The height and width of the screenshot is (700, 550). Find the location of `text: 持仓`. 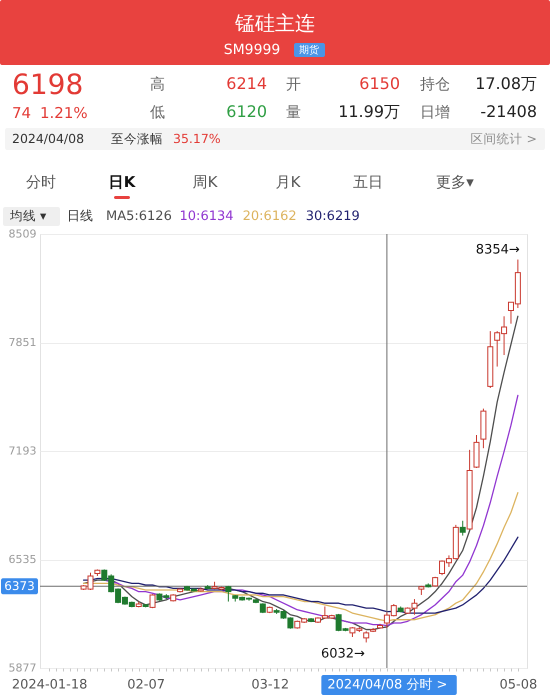

text: 持仓 is located at coordinates (435, 84).